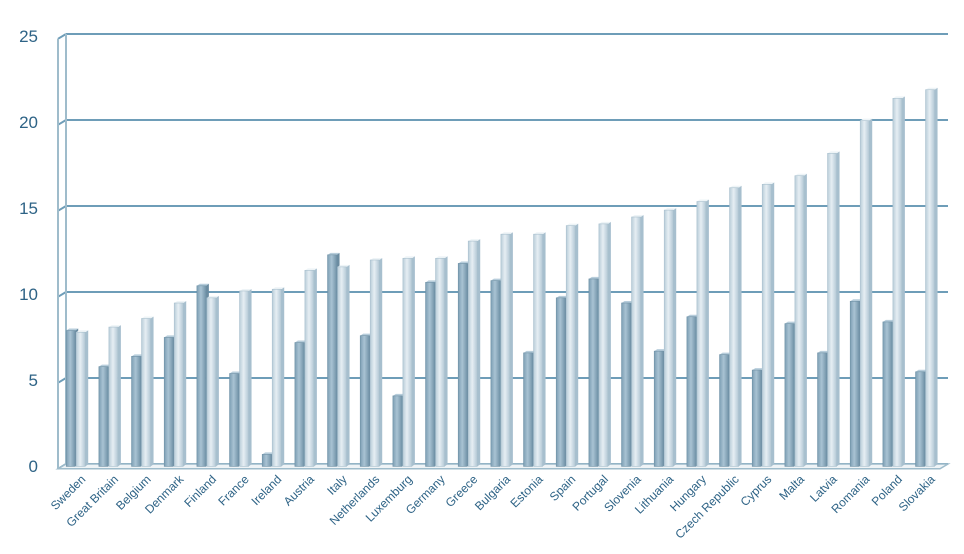  I want to click on y-tick-label: 0, so click(33, 466).